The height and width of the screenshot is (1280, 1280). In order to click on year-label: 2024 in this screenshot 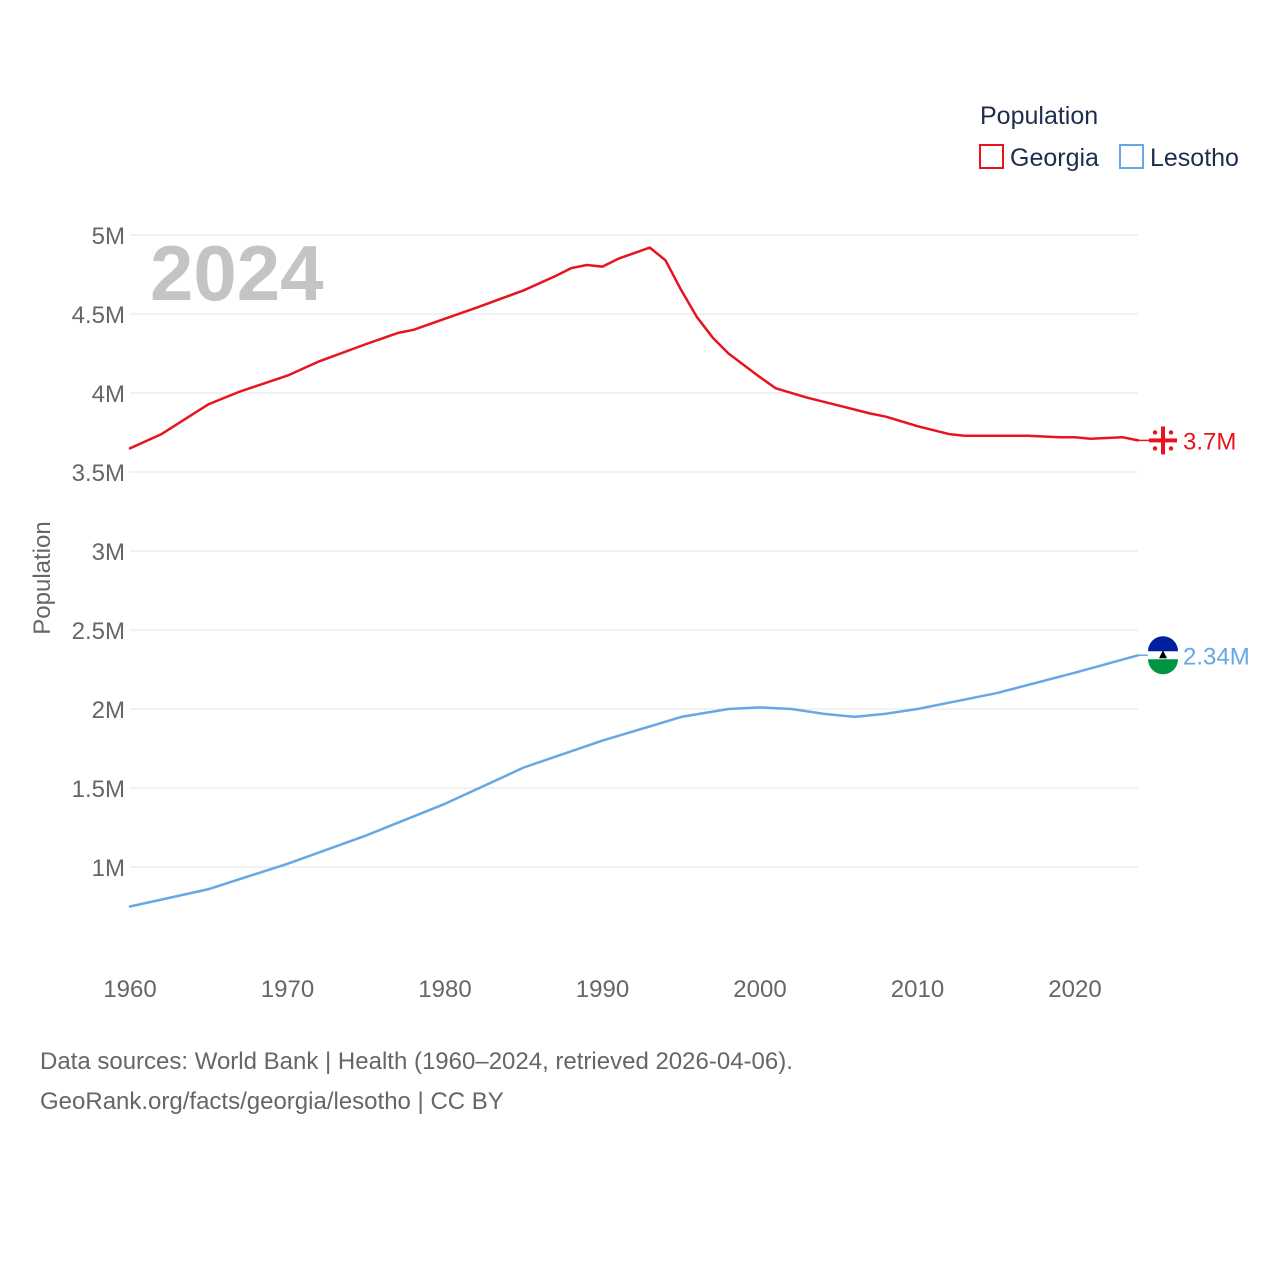, I will do `click(237, 273)`.